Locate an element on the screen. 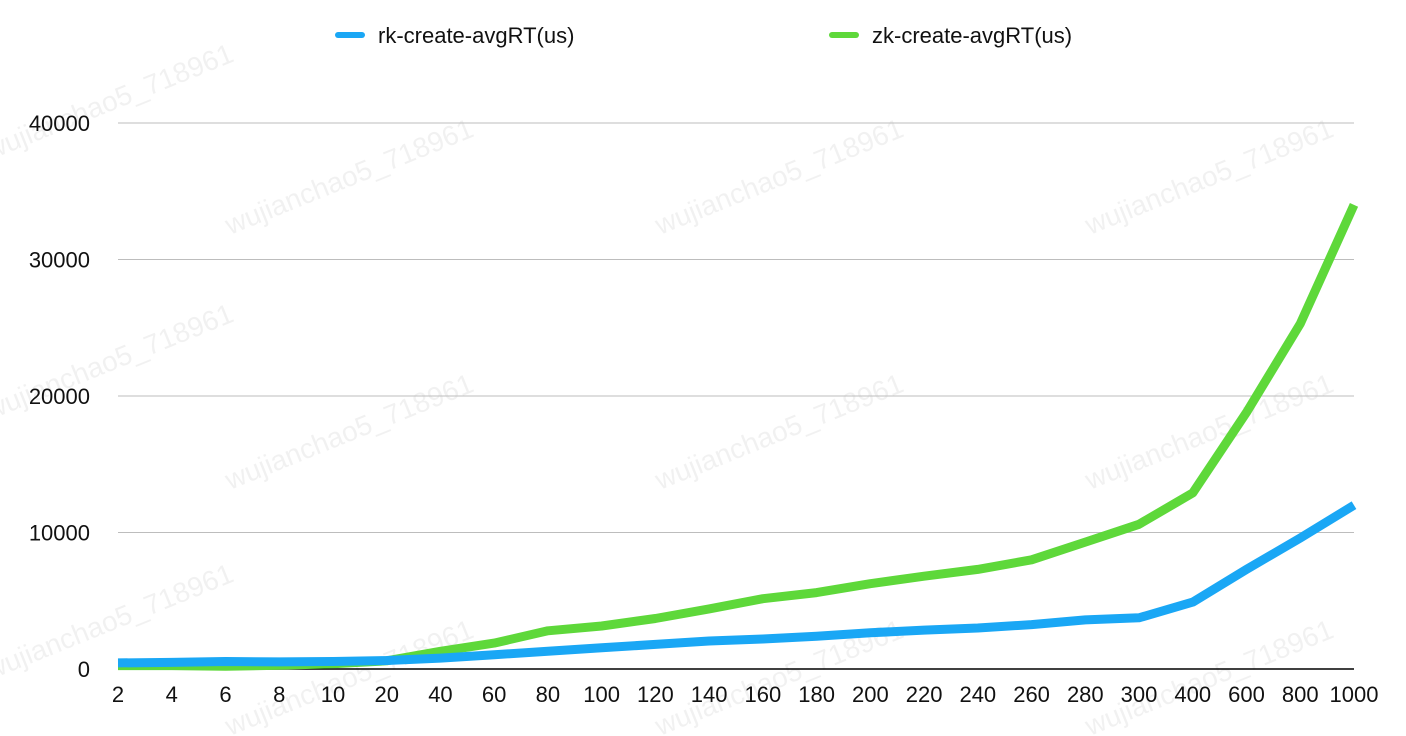 This screenshot has height=736, width=1406. legend-label: zk-create-avgRT(us) is located at coordinates (972, 35).